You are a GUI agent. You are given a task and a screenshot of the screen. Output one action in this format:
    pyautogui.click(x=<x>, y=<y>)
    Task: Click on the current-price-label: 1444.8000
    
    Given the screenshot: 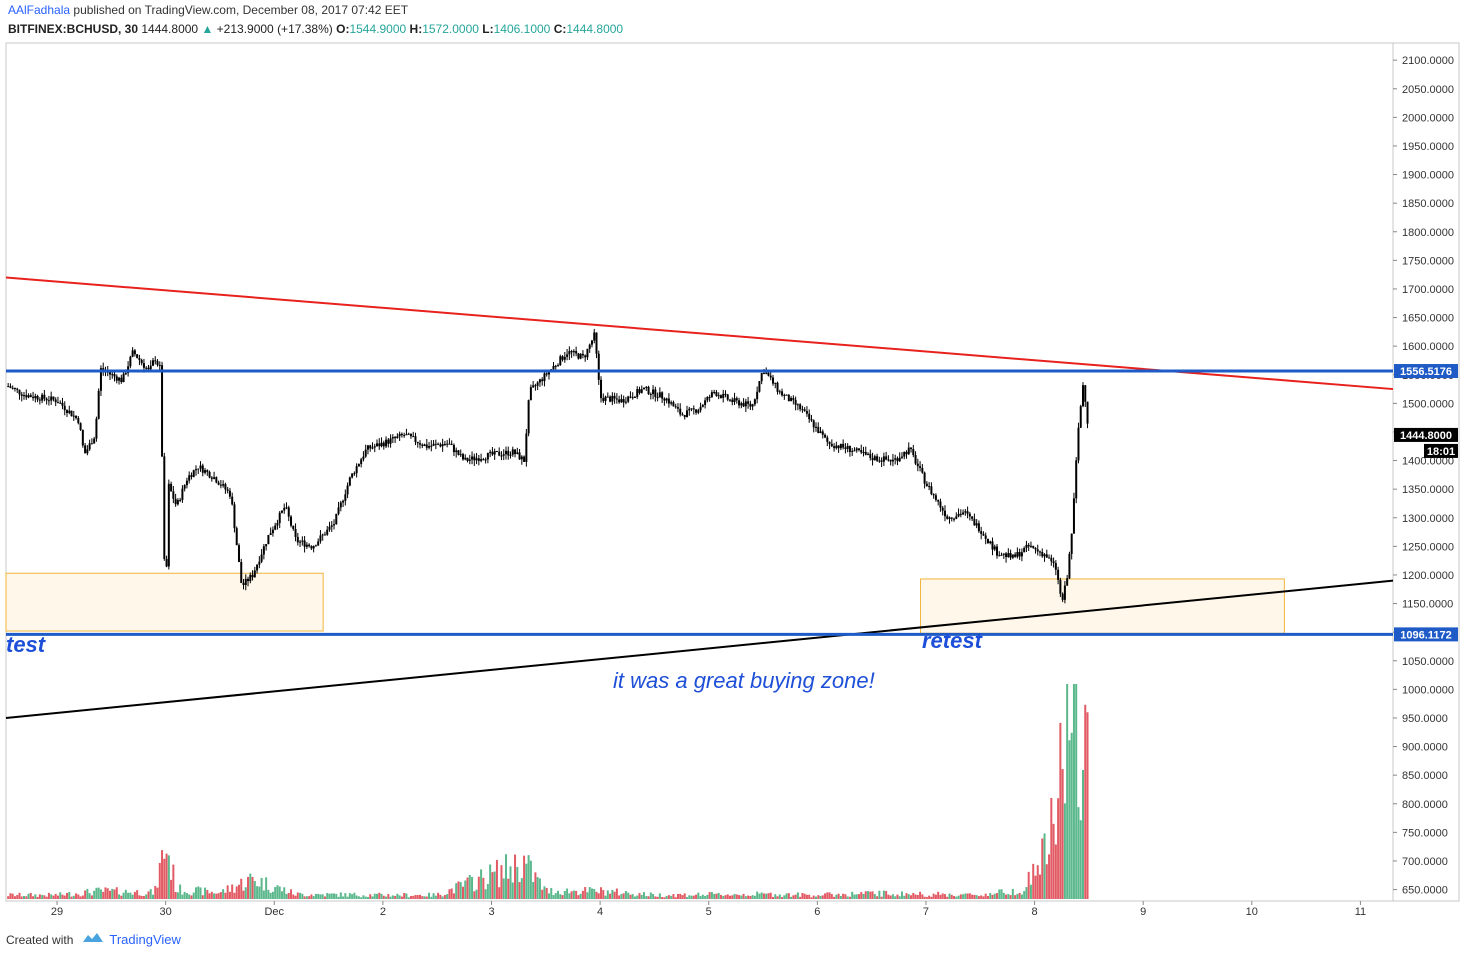 What is the action you would take?
    pyautogui.click(x=1426, y=436)
    